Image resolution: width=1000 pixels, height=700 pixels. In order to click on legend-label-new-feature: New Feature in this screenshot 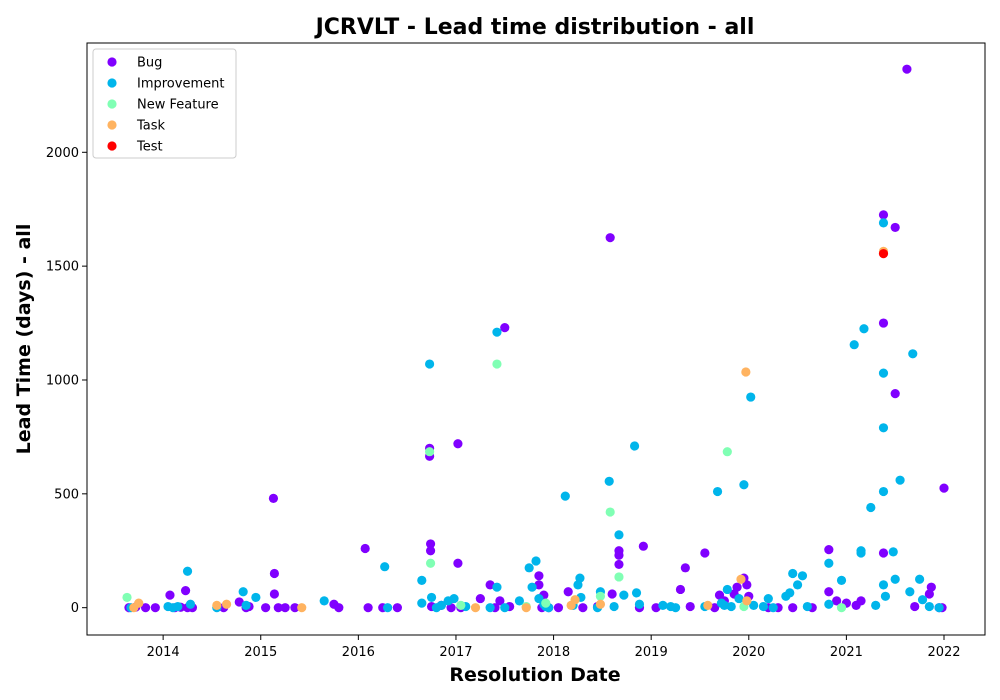, I will do `click(178, 105)`.